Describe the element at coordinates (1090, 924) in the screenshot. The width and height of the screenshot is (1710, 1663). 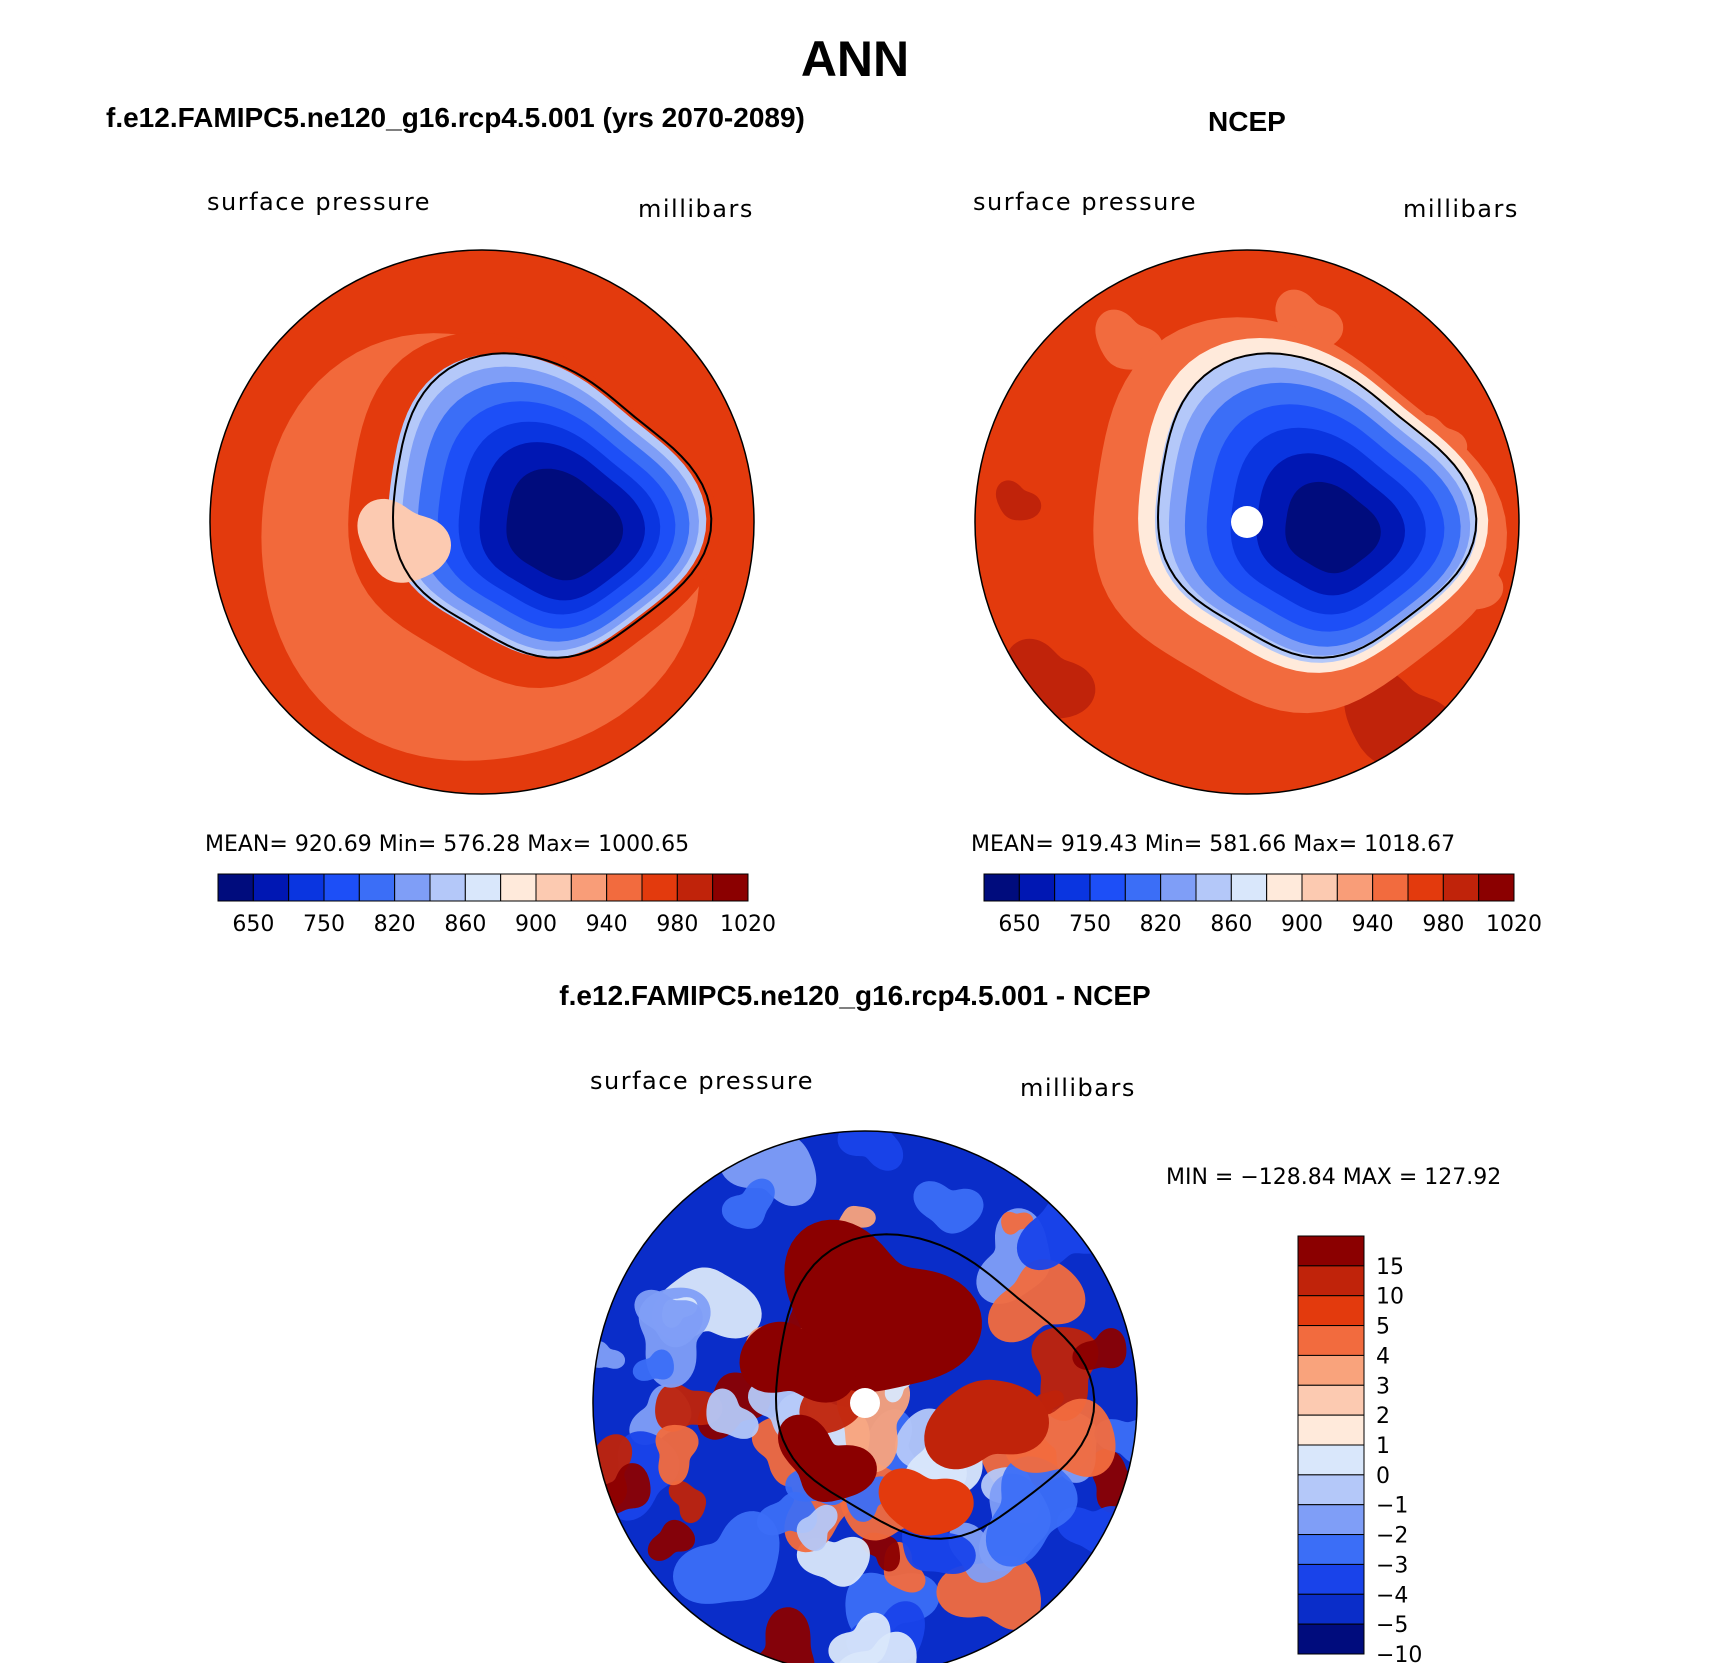
I see `obs-colorbar-tick: 750` at that location.